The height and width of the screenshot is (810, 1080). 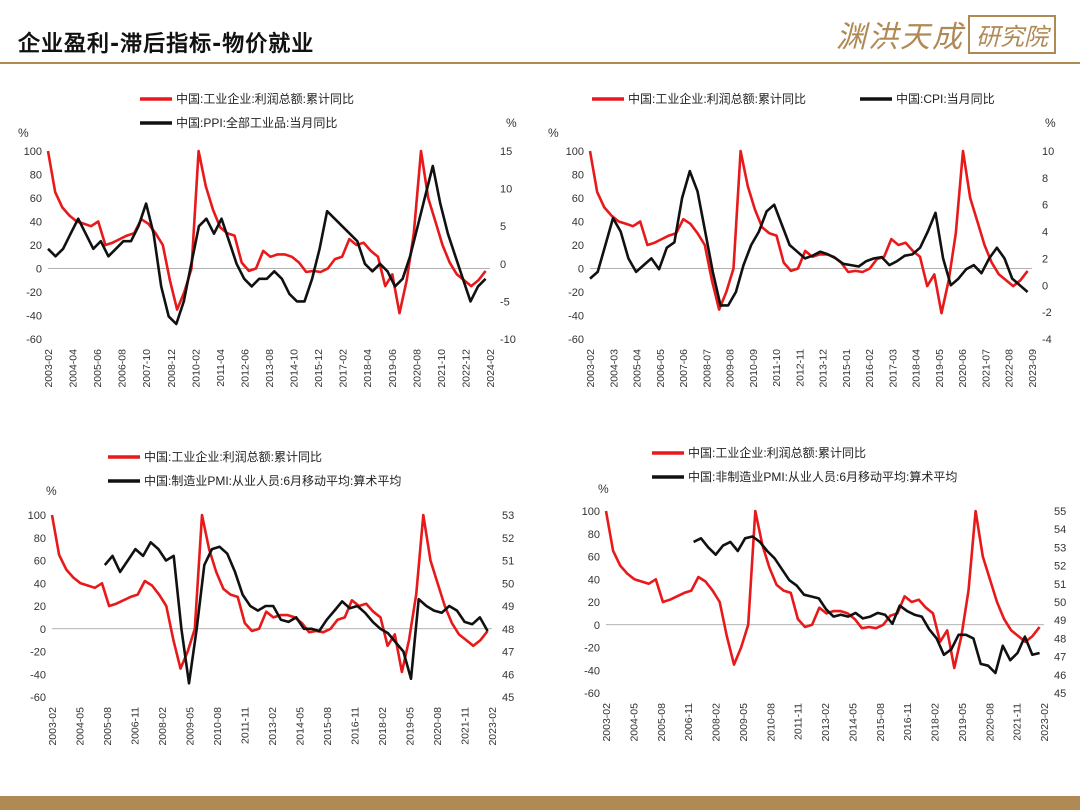 What do you see at coordinates (777, 368) in the screenshot?
I see `x-tick-label: 2011-10` at bounding box center [777, 368].